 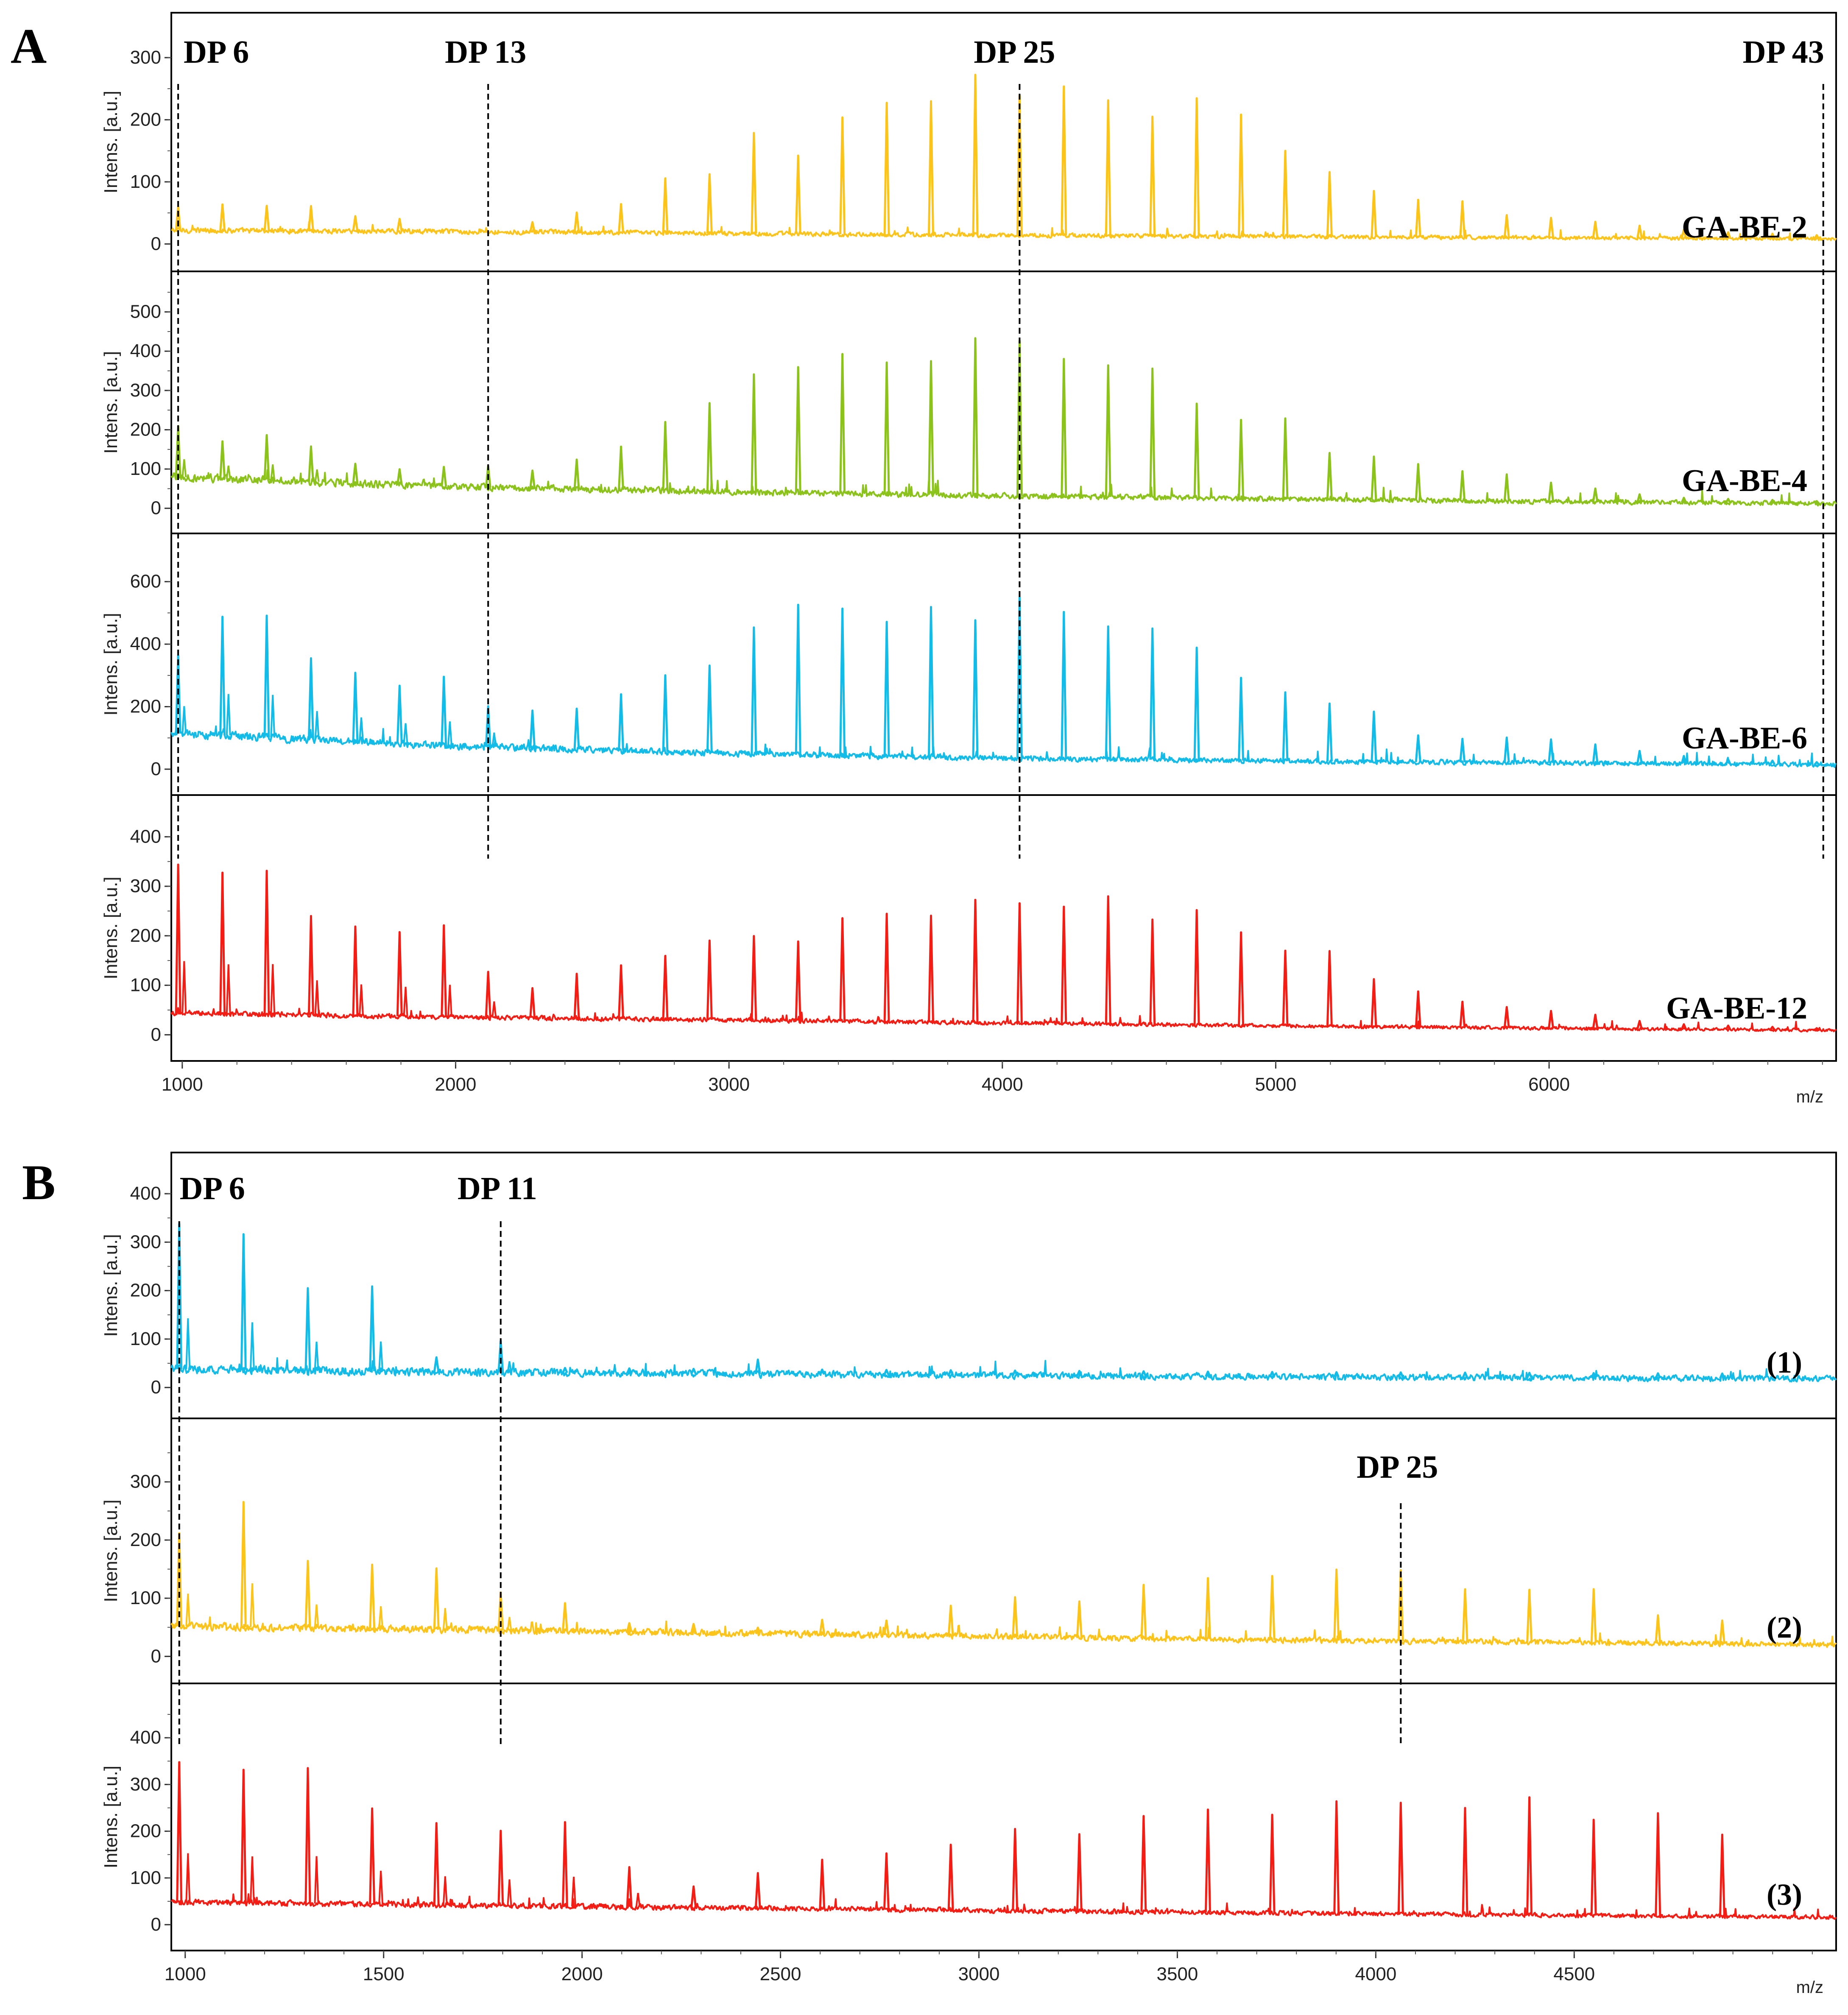 I want to click on dp-marker-label: DP 11, so click(x=497, y=1188).